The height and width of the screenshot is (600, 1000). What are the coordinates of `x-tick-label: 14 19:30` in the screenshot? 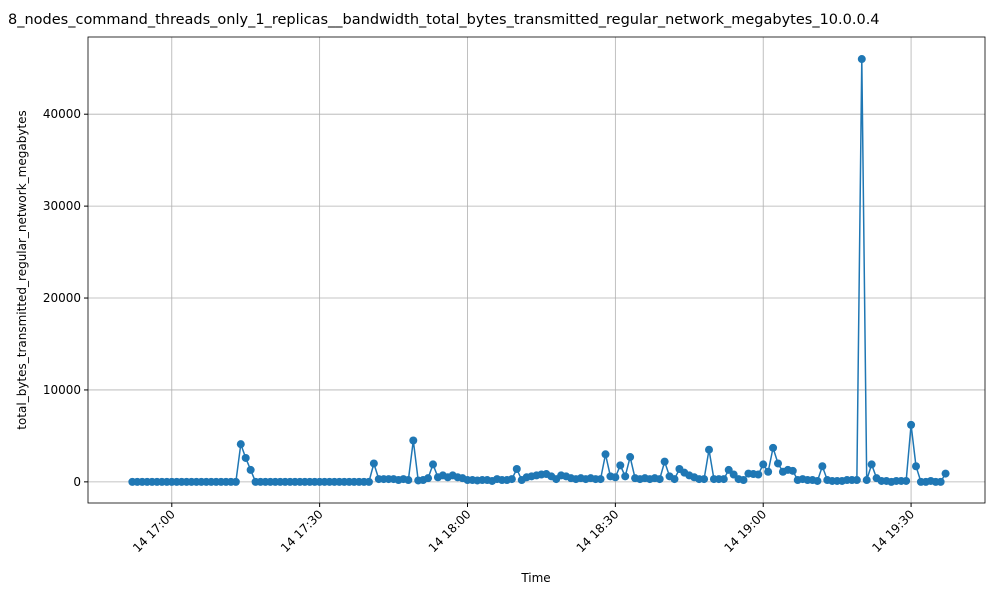 It's located at (893, 531).